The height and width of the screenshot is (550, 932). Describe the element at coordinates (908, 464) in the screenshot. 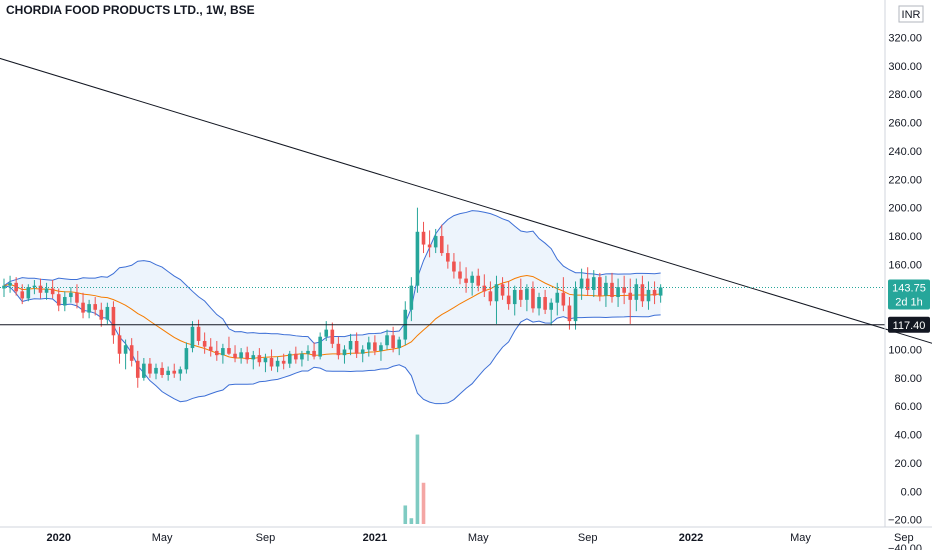

I see `y-tick-label: 20.00` at that location.